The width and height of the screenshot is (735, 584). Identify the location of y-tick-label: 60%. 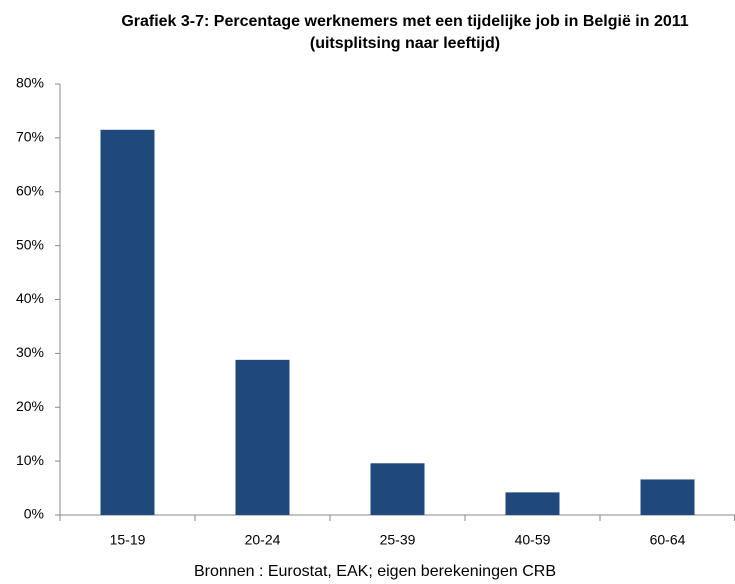
(30, 190).